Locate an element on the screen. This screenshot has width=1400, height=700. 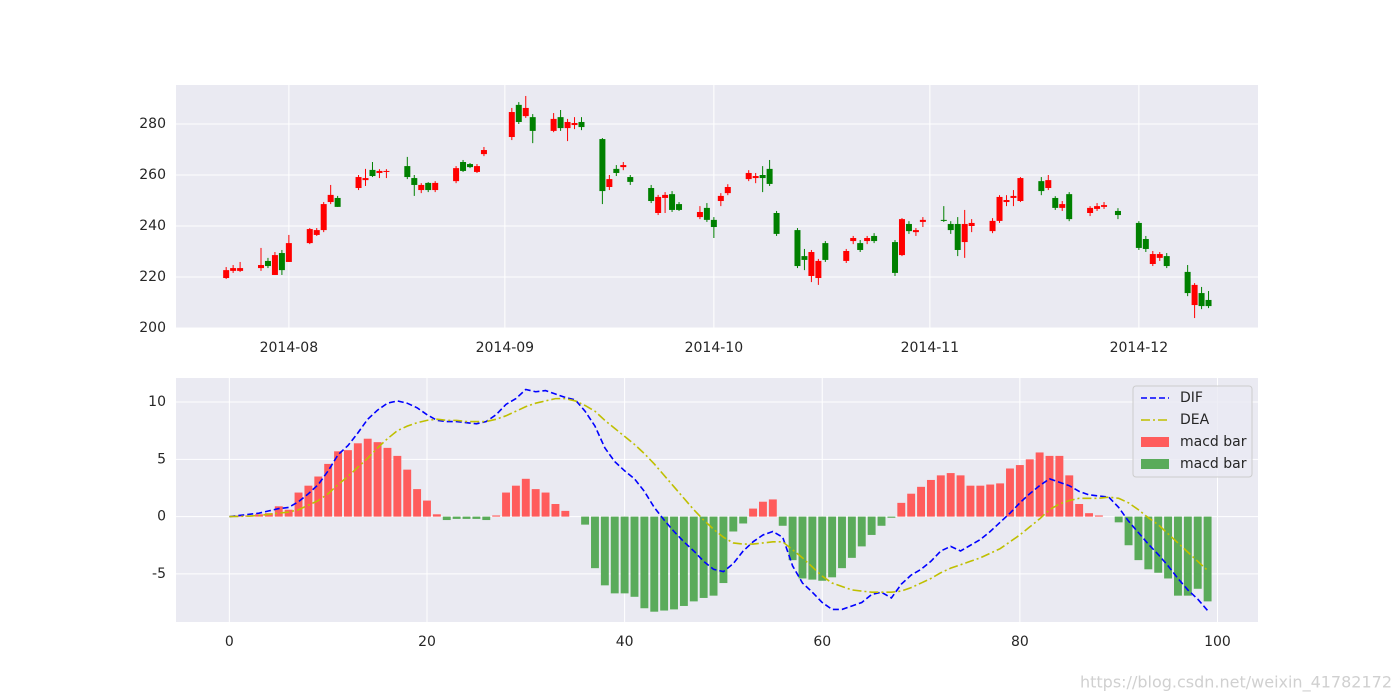
legend-label: macd bar is located at coordinates (1213, 464).